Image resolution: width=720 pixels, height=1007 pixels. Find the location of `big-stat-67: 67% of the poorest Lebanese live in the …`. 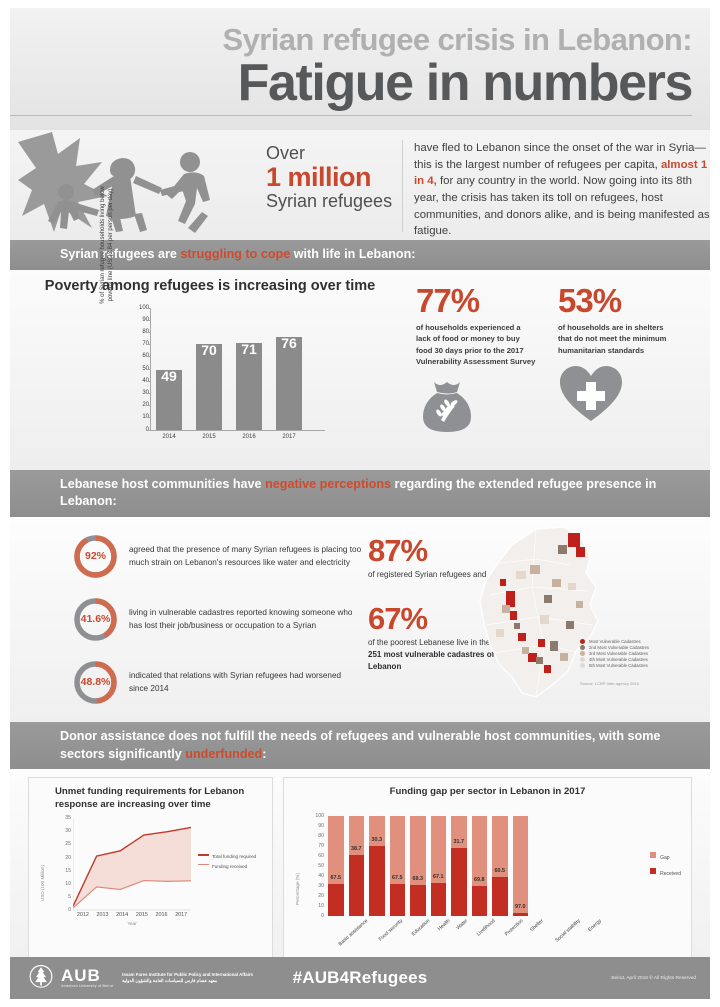

big-stat-67: 67% of the poorest Lebanese live in the … is located at coordinates (433, 638).